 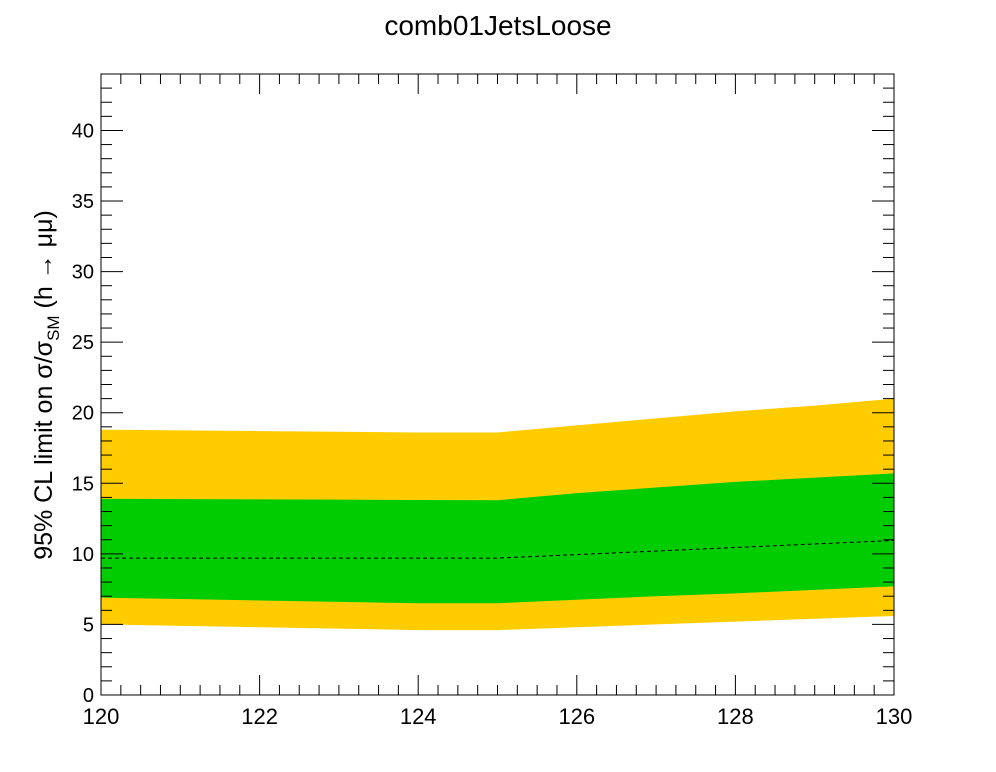 I want to click on band-1sigma, so click(x=497, y=538).